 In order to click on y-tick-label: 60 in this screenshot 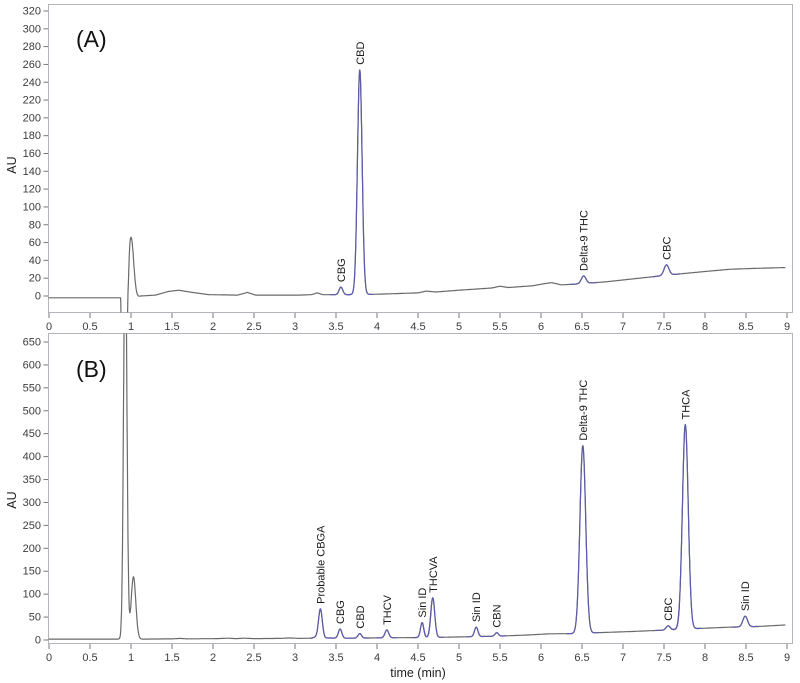, I will do `click(35, 243)`.